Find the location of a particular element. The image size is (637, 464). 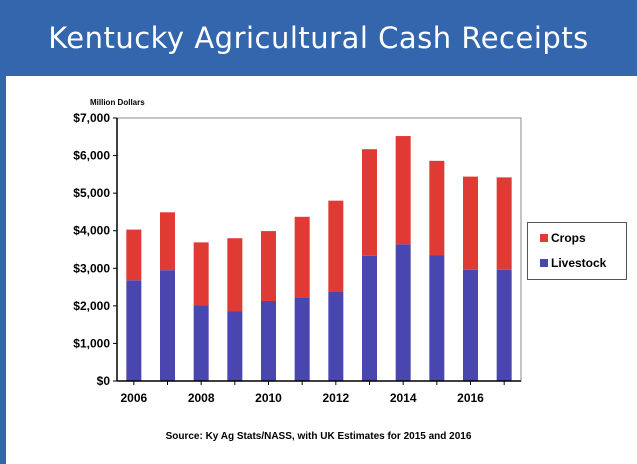

legend-label-livestock: Livestock is located at coordinates (579, 263).